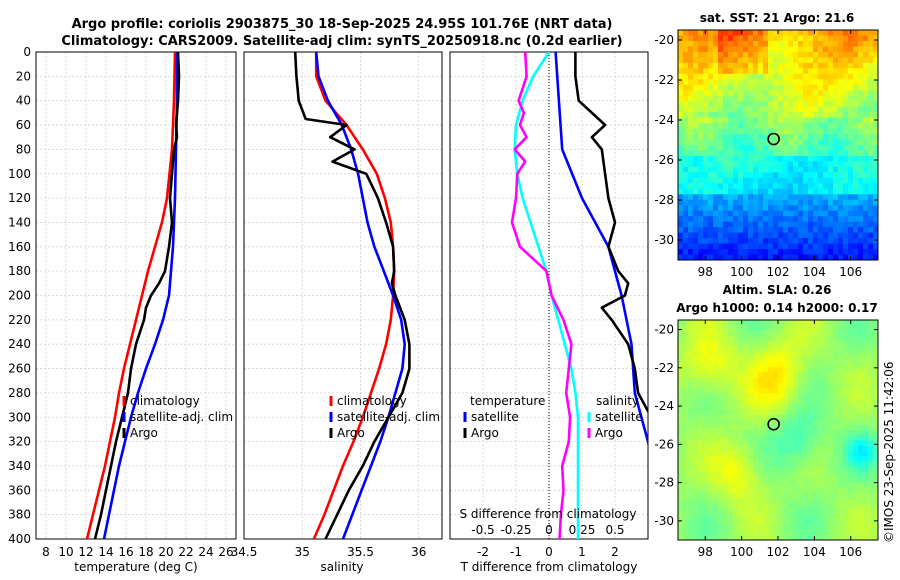 This screenshot has width=900, height=580. Describe the element at coordinates (23, 101) in the screenshot. I see `depth-tick-label: 40` at that location.